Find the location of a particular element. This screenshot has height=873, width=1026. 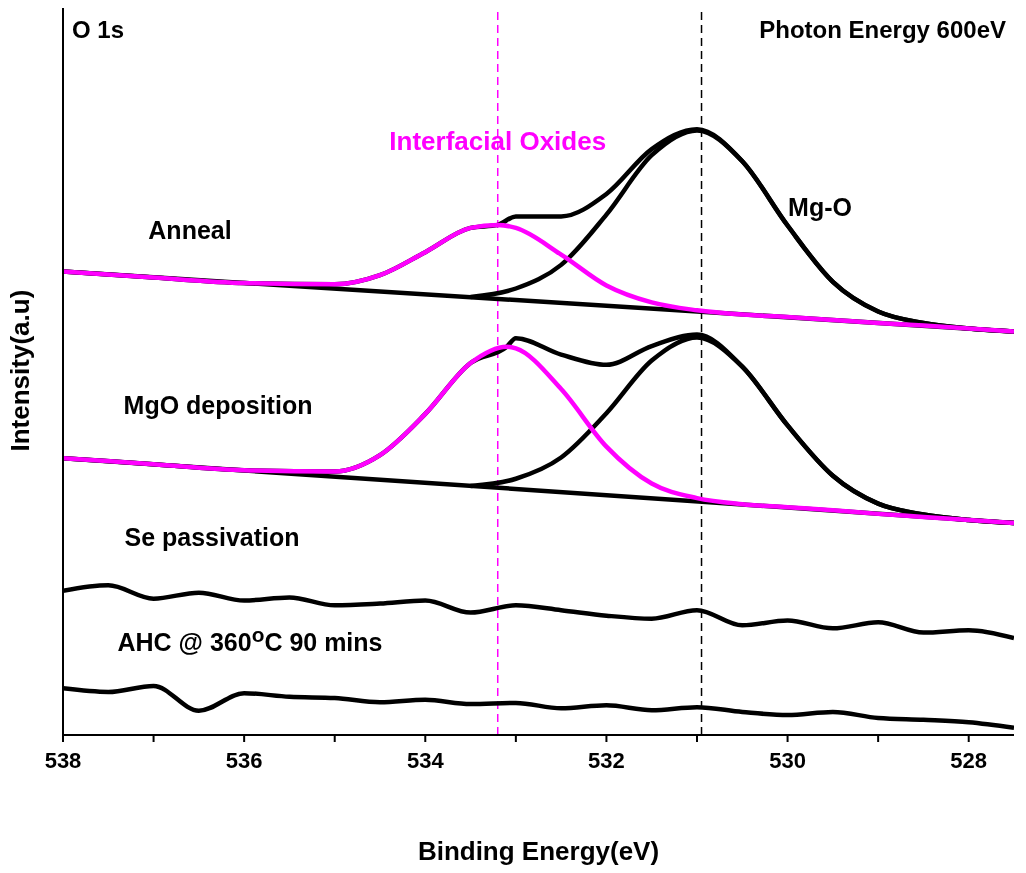

y-axis-title: Intensity(a.u) is located at coordinates (20, 370).